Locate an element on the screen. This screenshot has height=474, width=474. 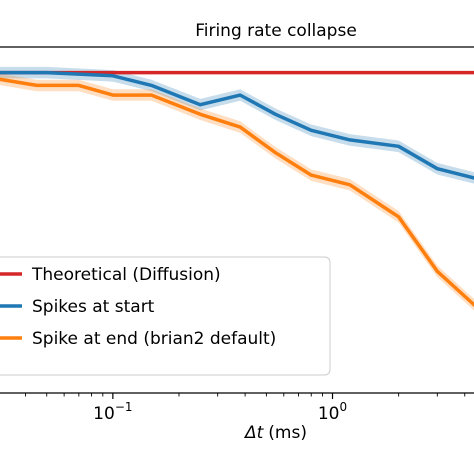
legend-label-2: Spike at end (brian2 default) is located at coordinates (154, 339).